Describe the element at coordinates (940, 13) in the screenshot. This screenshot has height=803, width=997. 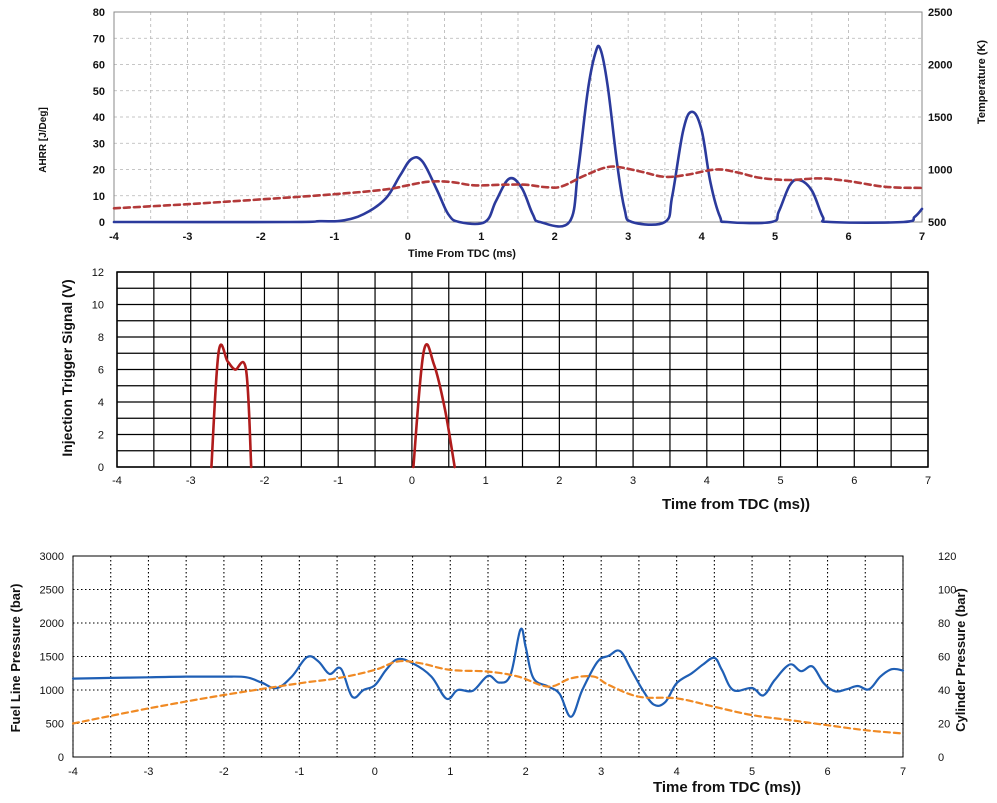
I see `y2-tick-label: 2500` at that location.